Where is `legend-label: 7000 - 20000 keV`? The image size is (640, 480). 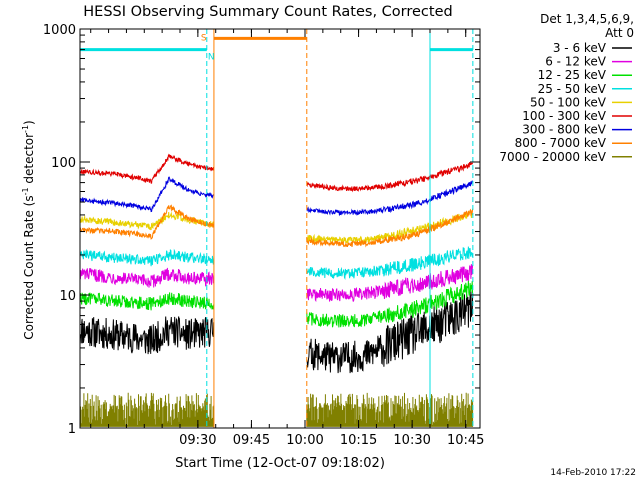
legend-label: 7000 - 20000 keV is located at coordinates (552, 157).